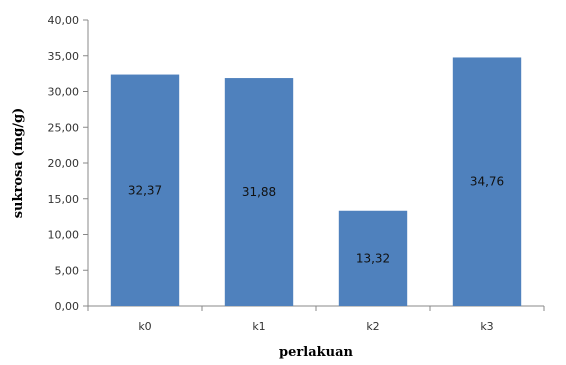 This screenshot has width=566, height=365. Describe the element at coordinates (64, 199) in the screenshot. I see `y-tick-label: 15,00` at that location.